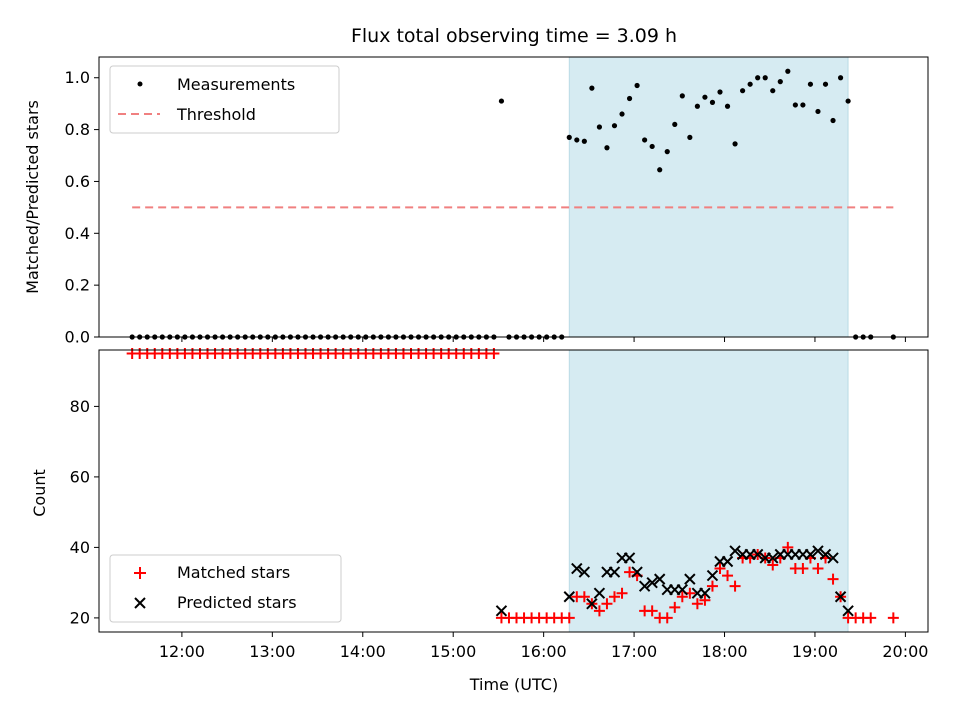  What do you see at coordinates (708, 491) in the screenshot?
I see `bottom-panel-shading` at bounding box center [708, 491].